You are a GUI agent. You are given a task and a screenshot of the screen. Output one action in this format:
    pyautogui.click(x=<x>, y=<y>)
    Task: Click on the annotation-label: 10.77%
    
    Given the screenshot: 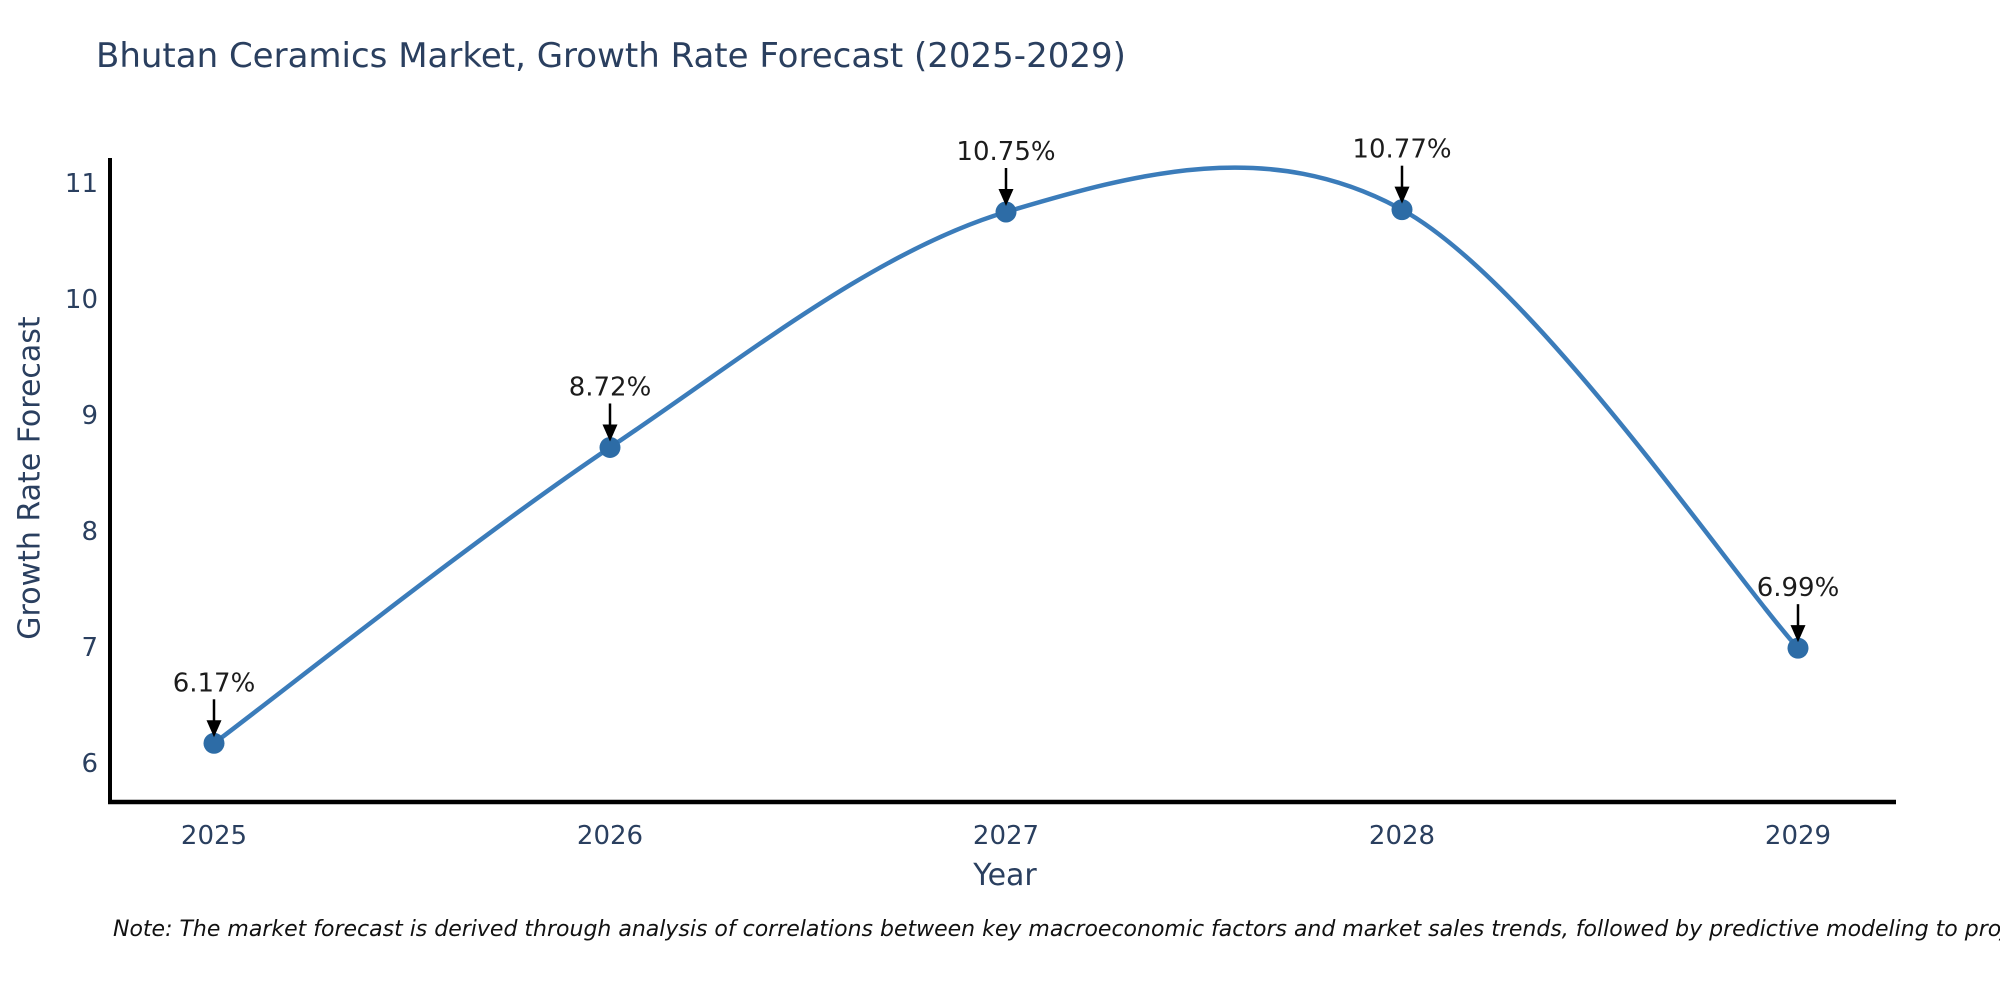 What is the action you would take?
    pyautogui.click(x=1401, y=150)
    